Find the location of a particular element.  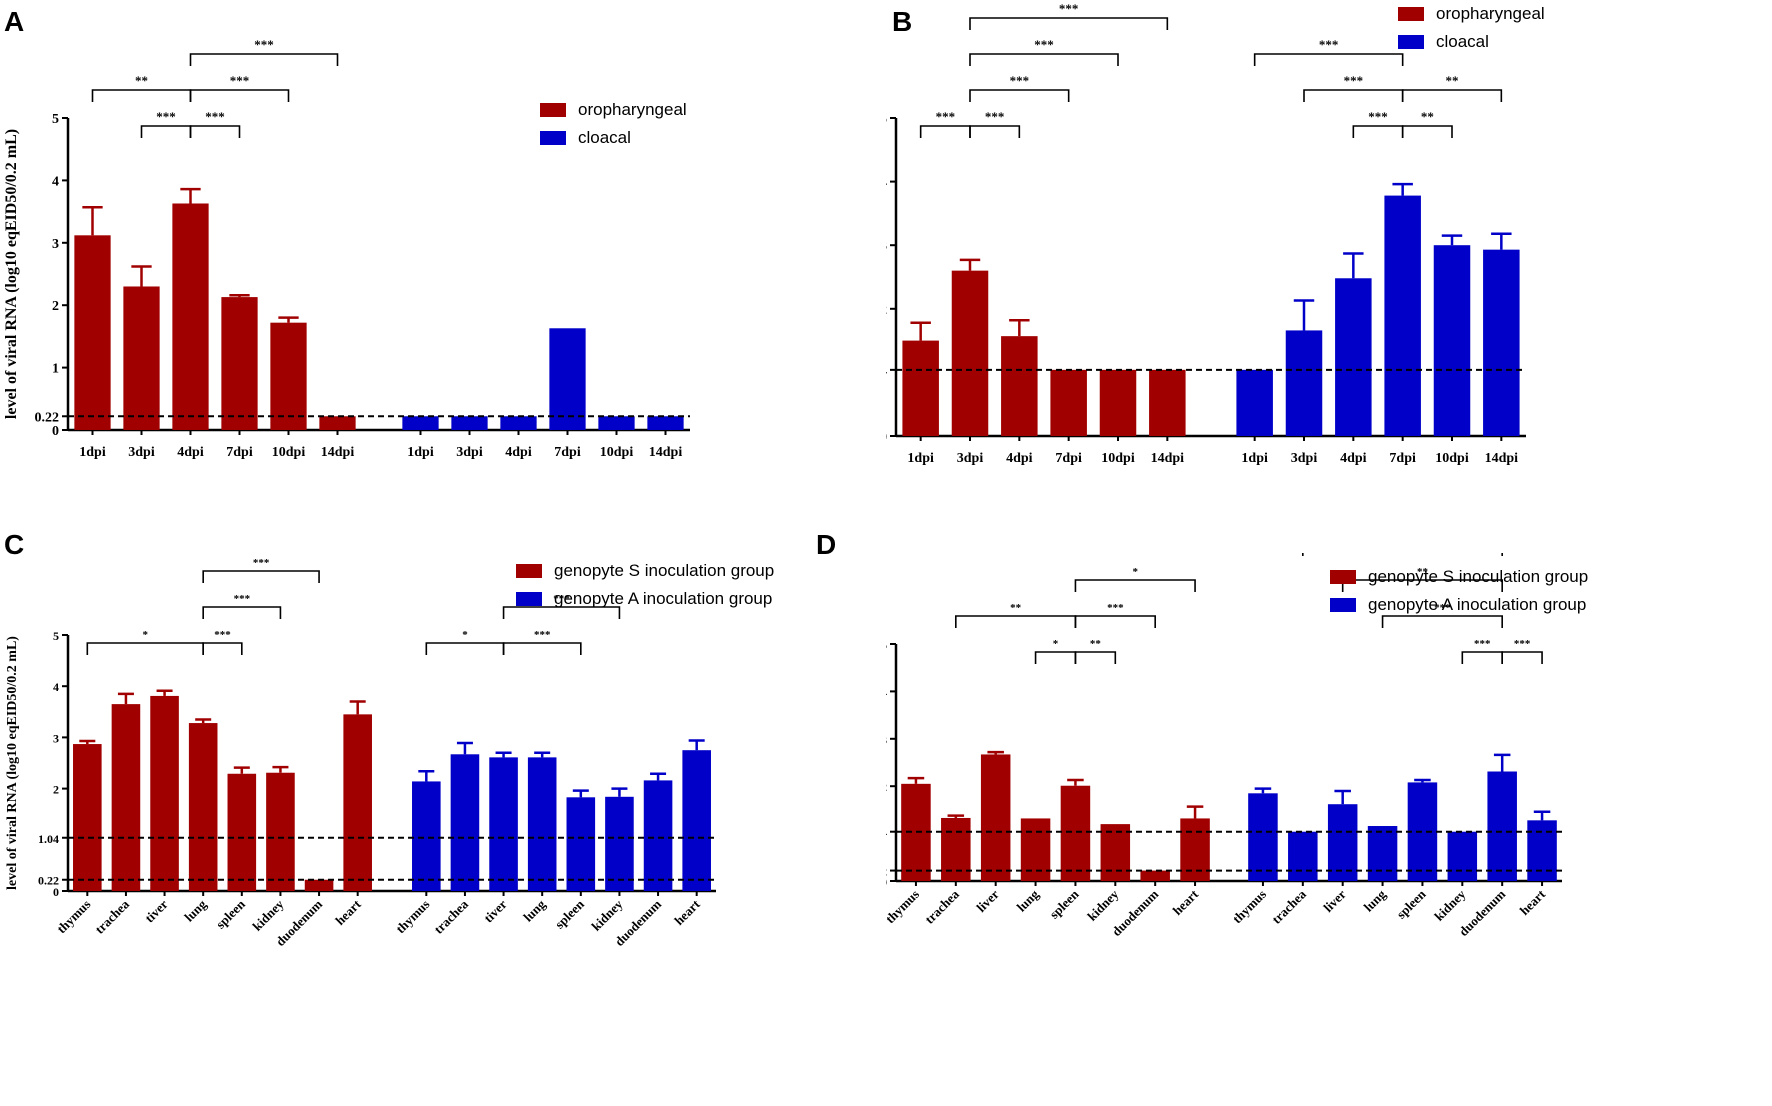

legend-item: genopyte A inoculation group is located at coordinates (1459, 605).